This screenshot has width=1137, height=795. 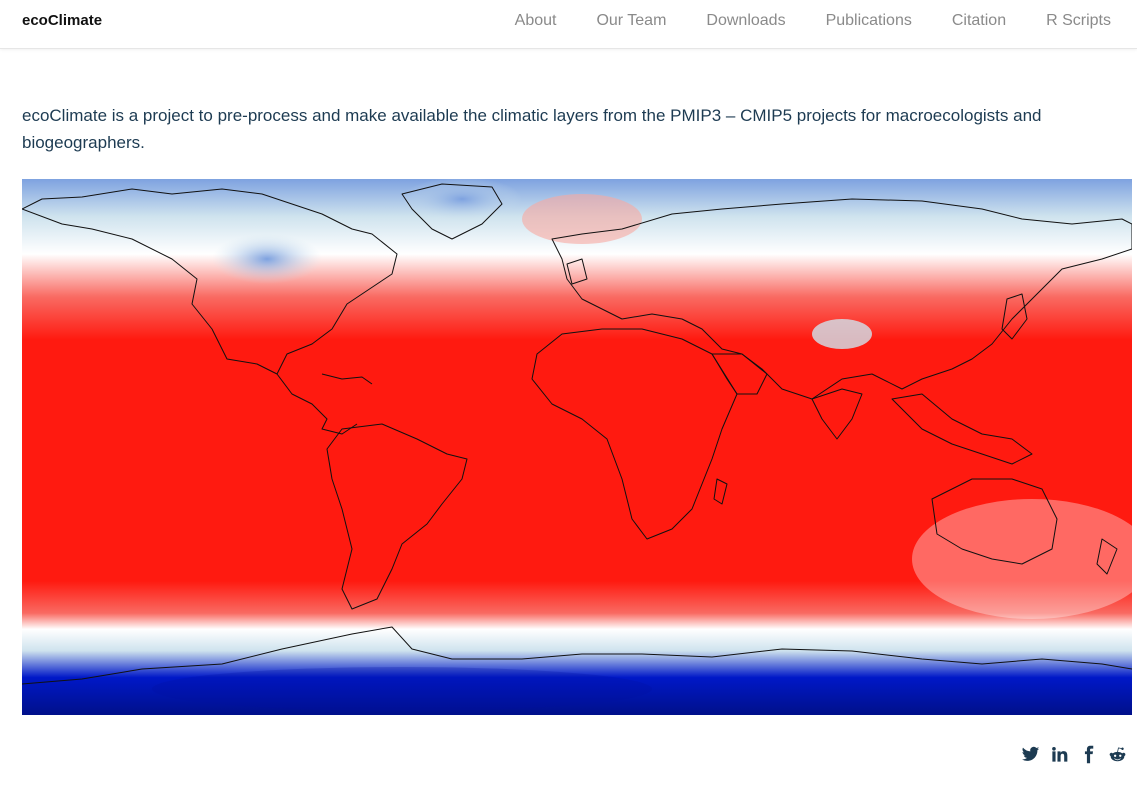 What do you see at coordinates (267, 259) in the screenshot?
I see `cold-patch-north-america` at bounding box center [267, 259].